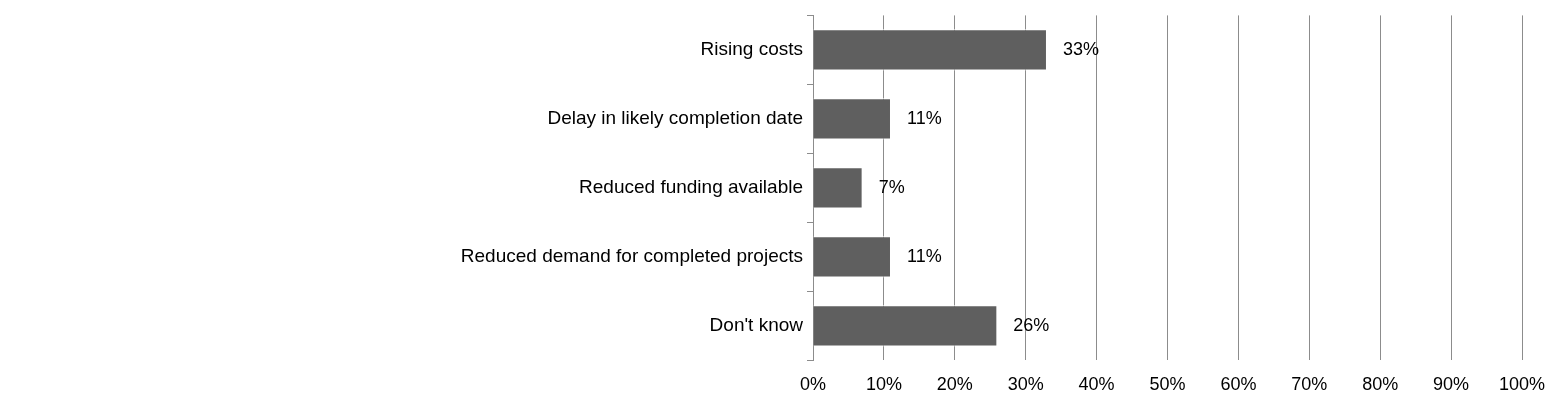 The height and width of the screenshot is (418, 1562). I want to click on x-tick-label: 90%, so click(1451, 384).